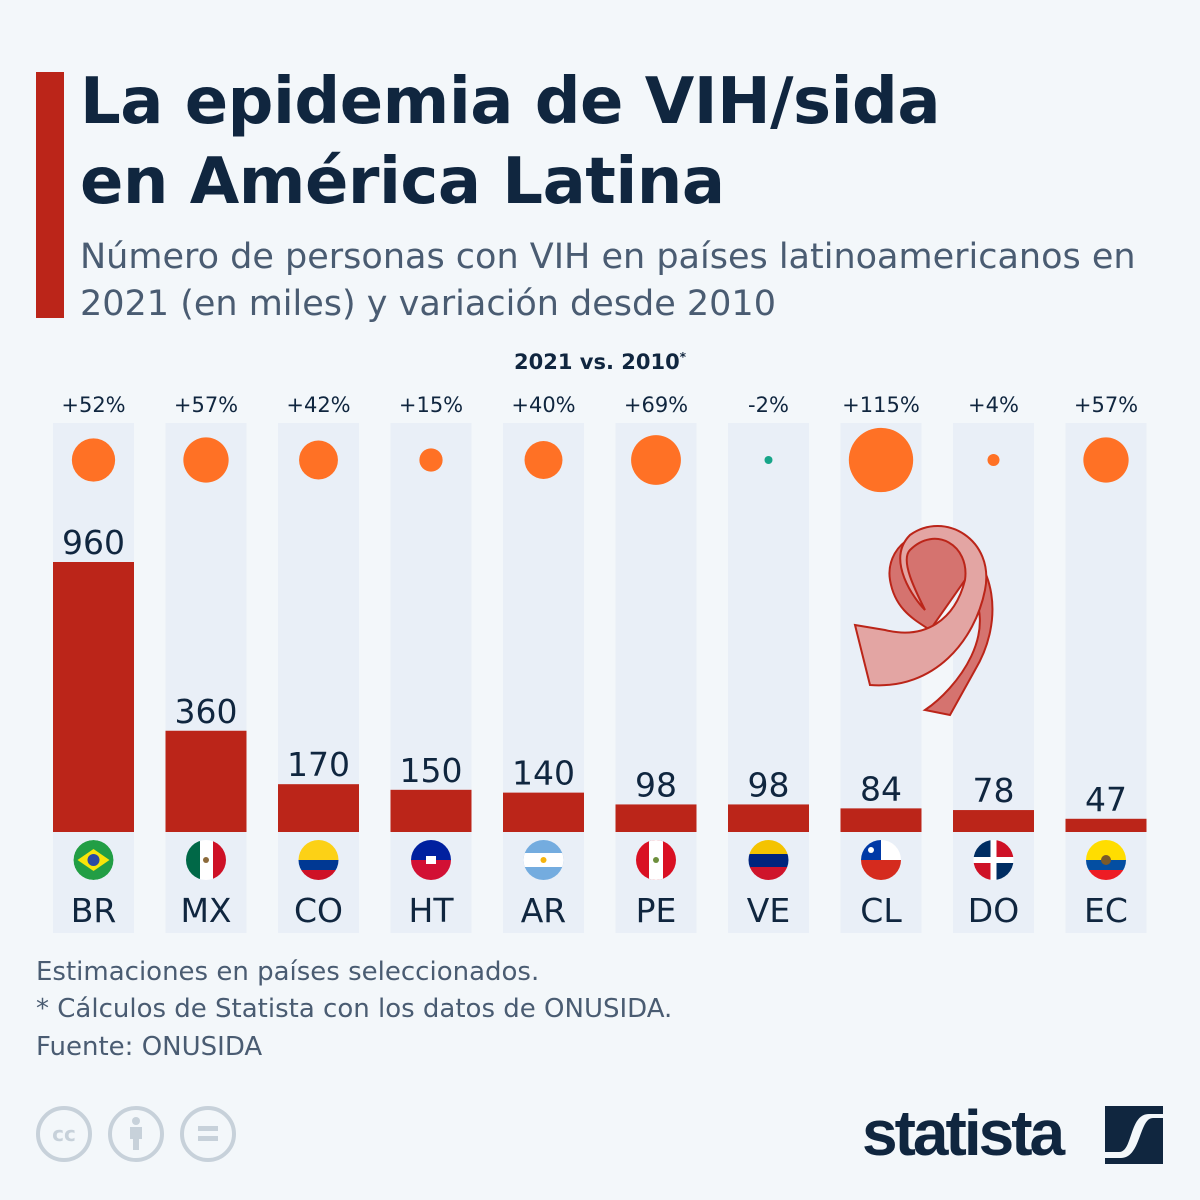 This screenshot has width=1200, height=1200. Describe the element at coordinates (402, 182) in the screenshot. I see `title-line-2: en América Latina` at that location.